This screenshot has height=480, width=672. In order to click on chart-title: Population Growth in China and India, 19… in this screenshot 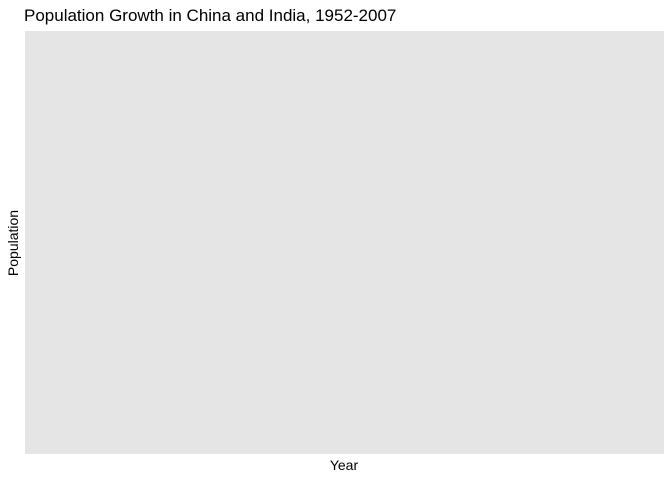, I will do `click(210, 15)`.